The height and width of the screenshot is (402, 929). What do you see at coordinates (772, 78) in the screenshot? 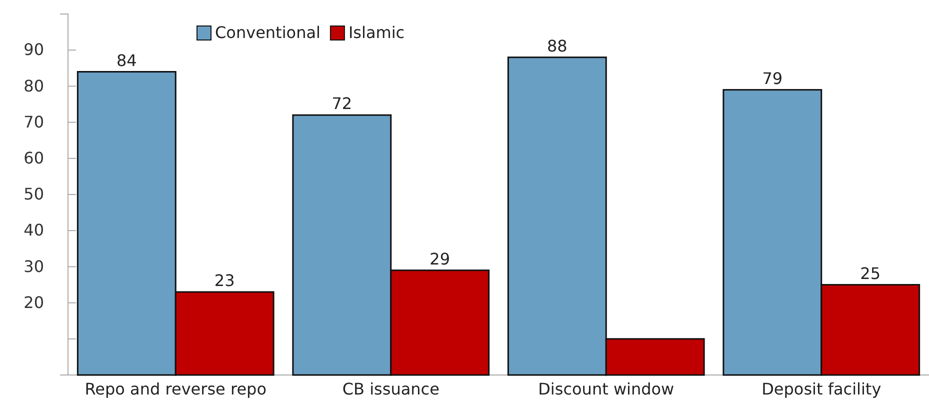
I see `data-label: 79` at bounding box center [772, 78].